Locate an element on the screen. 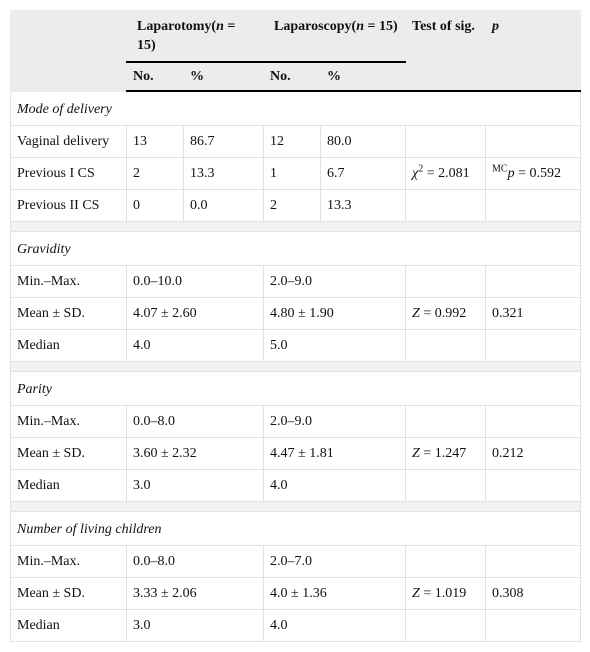  group-header: Laparoscopy(n = 15) is located at coordinates (335, 36).